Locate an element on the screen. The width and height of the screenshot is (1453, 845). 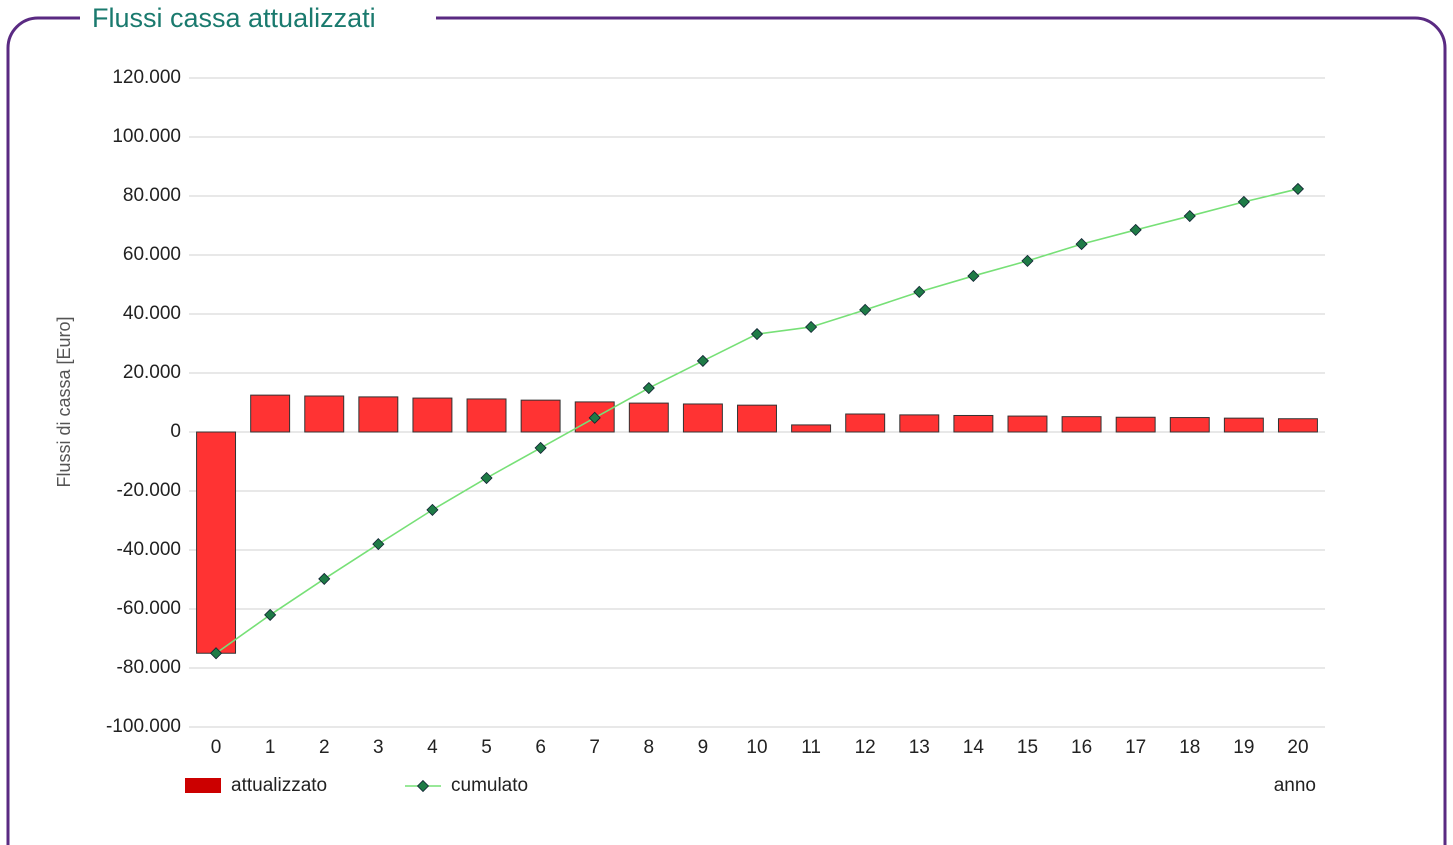
x-tick-label: 10 is located at coordinates (756, 747).